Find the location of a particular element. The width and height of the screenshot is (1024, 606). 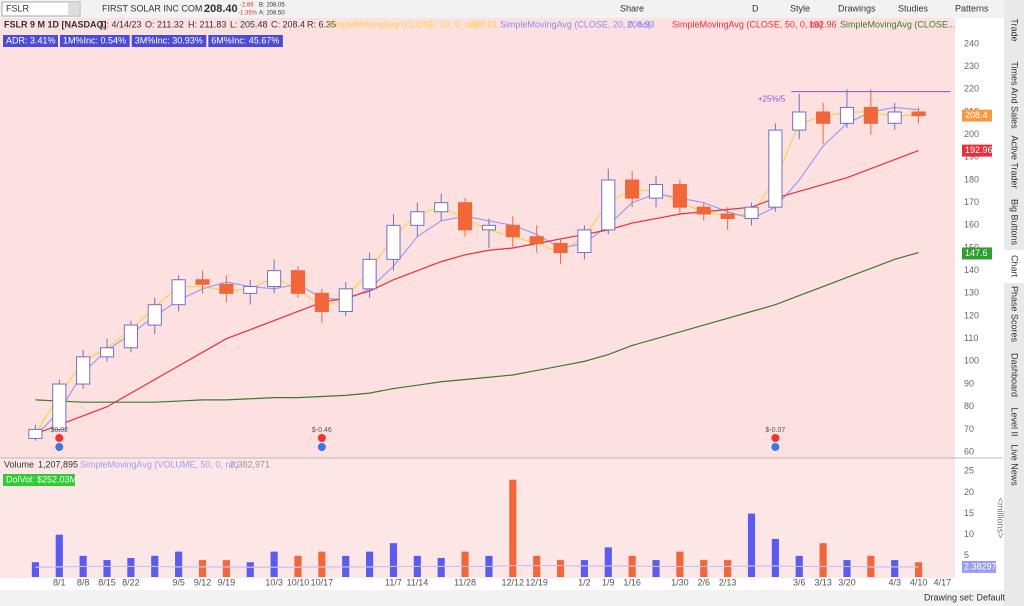

x-tick-label: 10/3 is located at coordinates (274, 582).